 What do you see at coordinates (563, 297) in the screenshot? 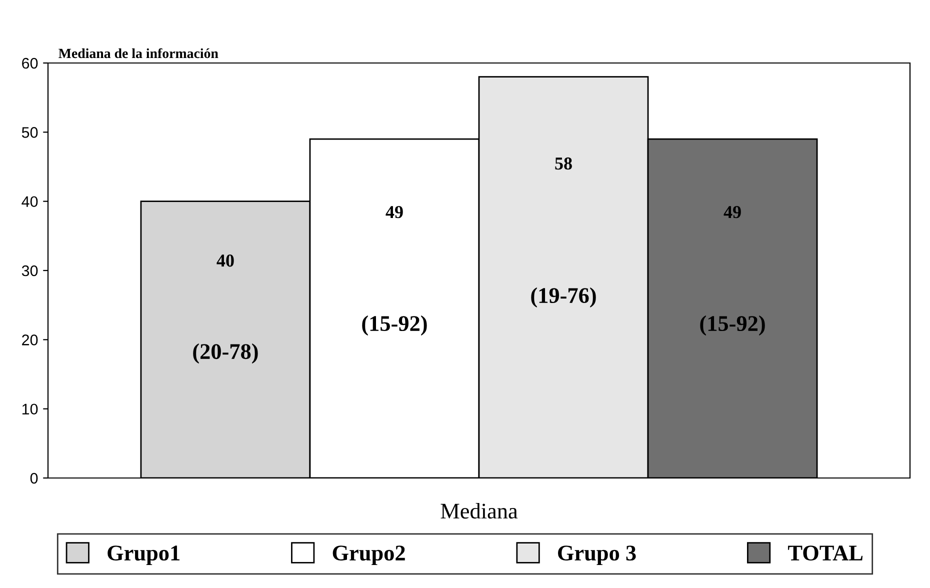
I see `annotation: (19-76)` at bounding box center [563, 297].